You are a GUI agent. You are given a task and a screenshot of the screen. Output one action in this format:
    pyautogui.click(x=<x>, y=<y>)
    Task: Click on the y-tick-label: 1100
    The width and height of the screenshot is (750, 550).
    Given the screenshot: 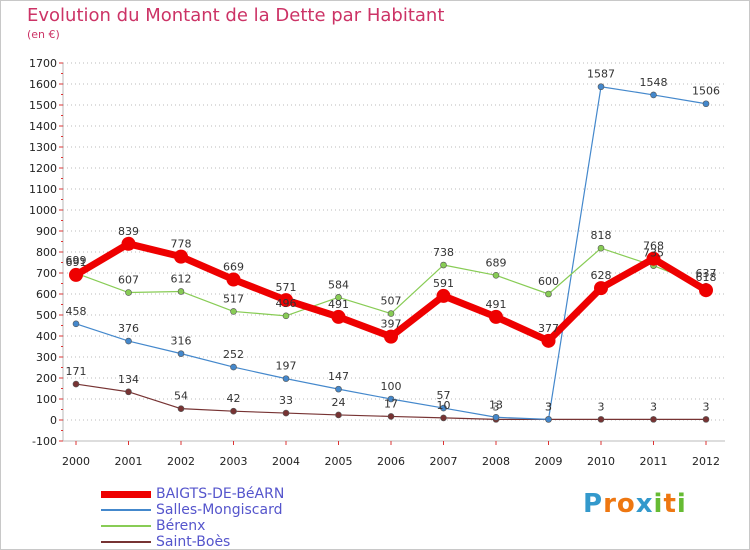 What is the action you would take?
    pyautogui.click(x=43, y=189)
    